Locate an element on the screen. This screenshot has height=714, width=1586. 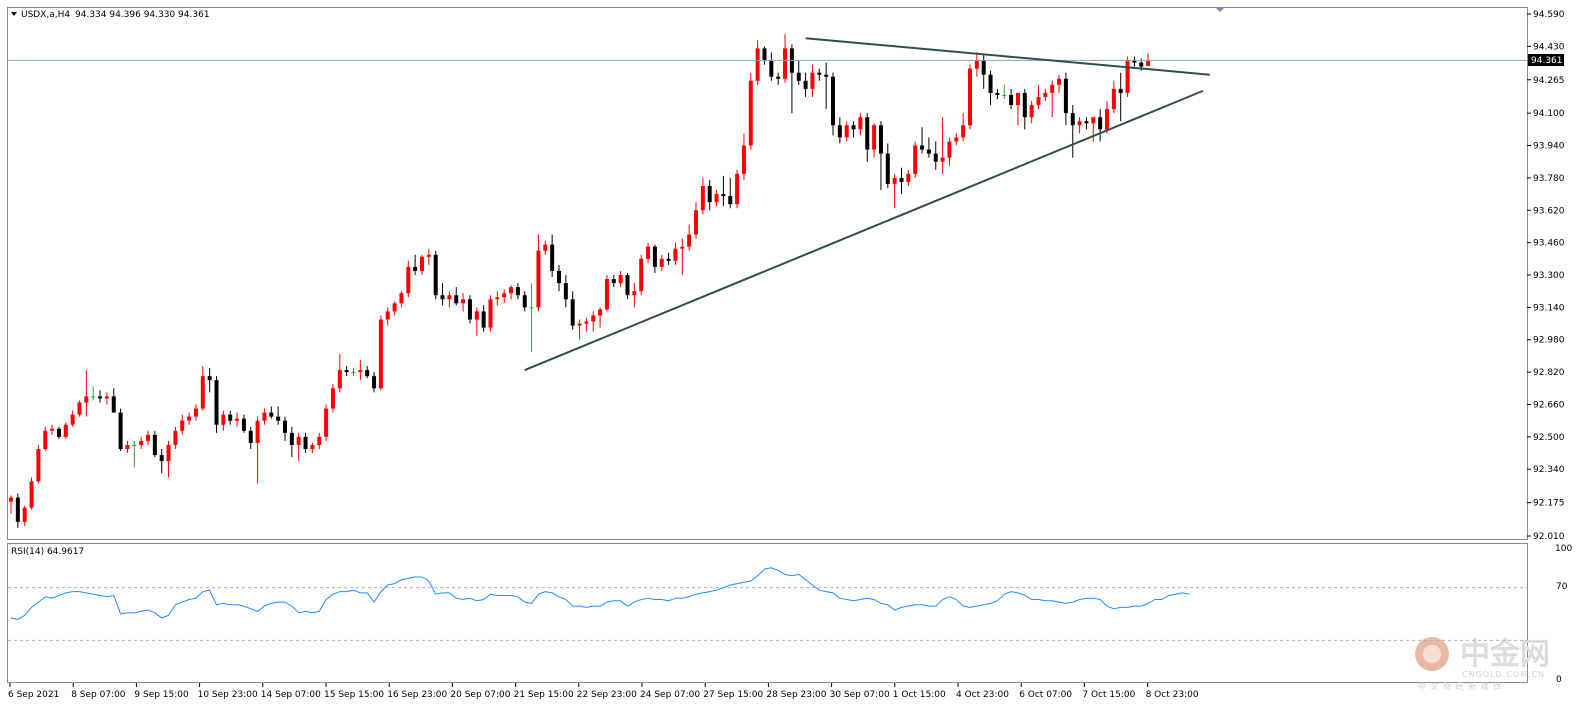
price-axis-label: 92.820 is located at coordinates (1549, 373).